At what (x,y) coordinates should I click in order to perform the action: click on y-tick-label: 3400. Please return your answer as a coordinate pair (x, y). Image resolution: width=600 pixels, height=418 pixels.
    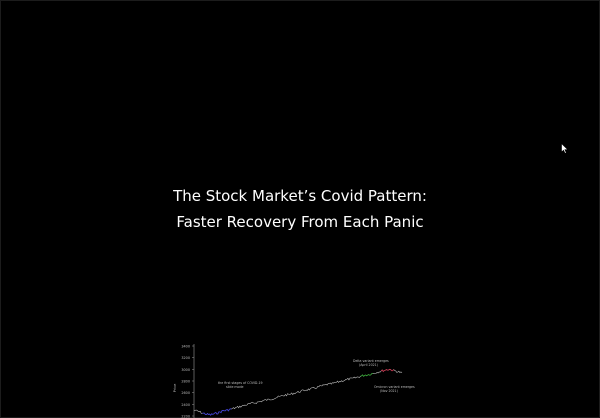
    Looking at the image, I should click on (185, 347).